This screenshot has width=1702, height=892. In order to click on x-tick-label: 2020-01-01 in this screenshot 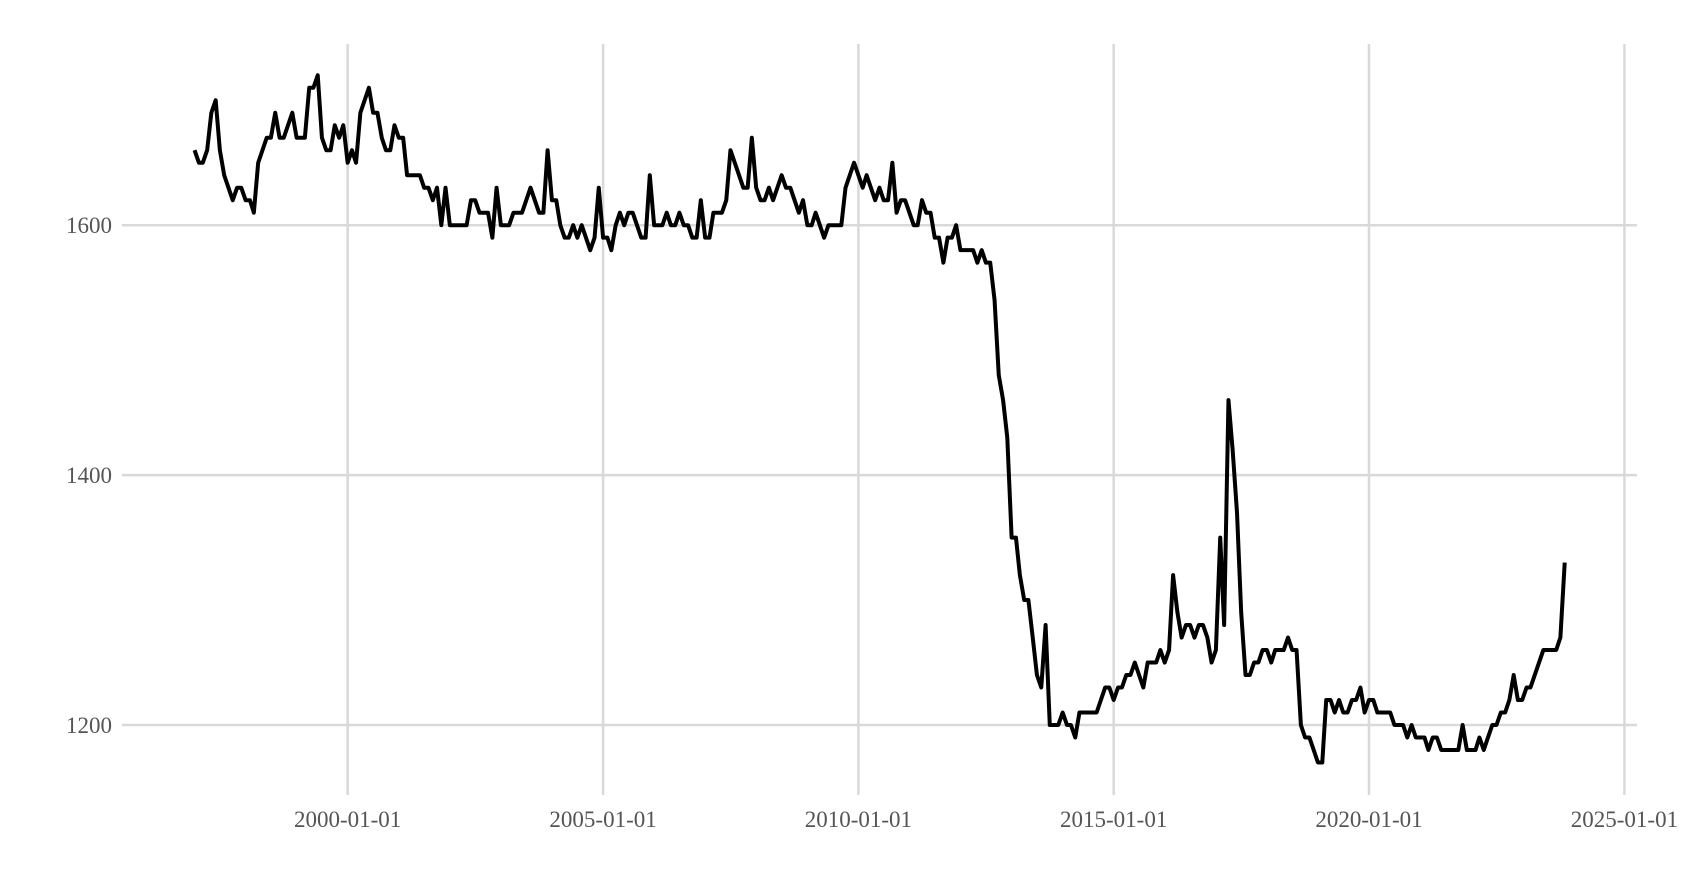, I will do `click(1368, 819)`.